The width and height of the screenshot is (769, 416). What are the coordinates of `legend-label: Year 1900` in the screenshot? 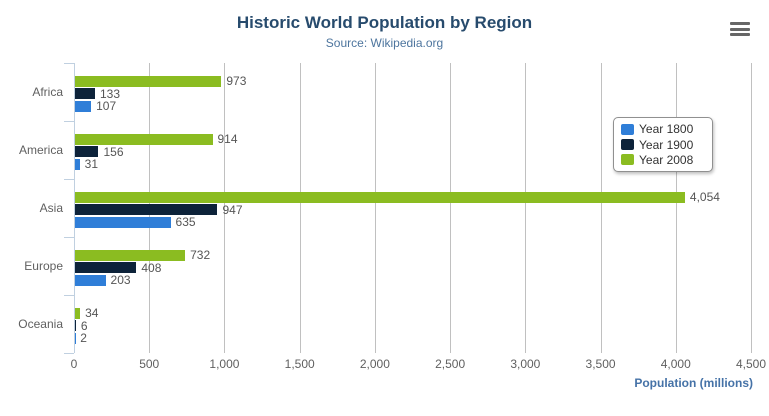 It's located at (666, 144).